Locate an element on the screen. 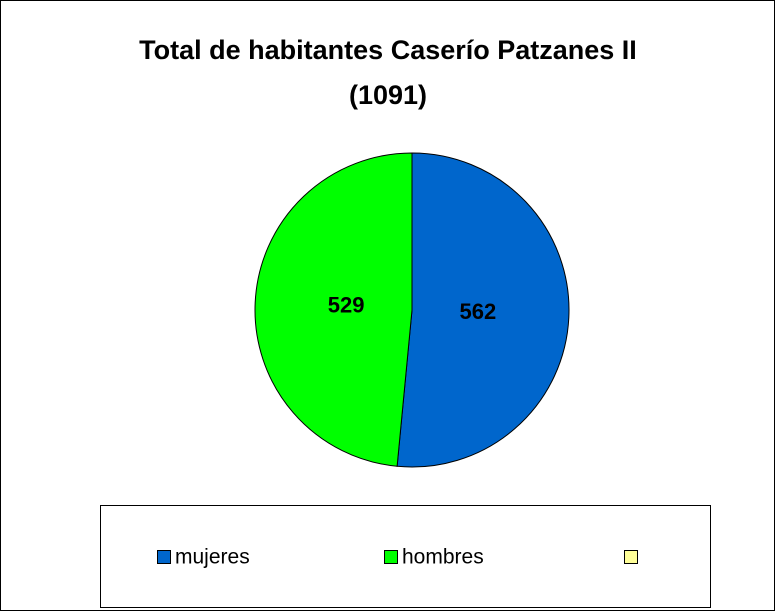 The image size is (776, 612). data-label: 562 is located at coordinates (478, 311).